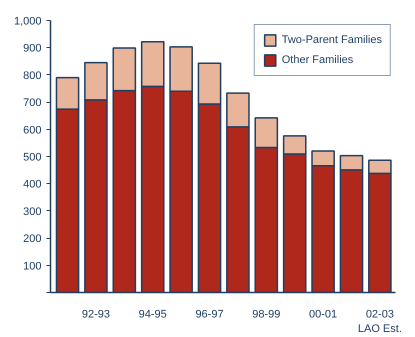 This screenshot has width=415, height=337. Describe the element at coordinates (318, 60) in the screenshot. I see `legend-label: Other Families` at that location.